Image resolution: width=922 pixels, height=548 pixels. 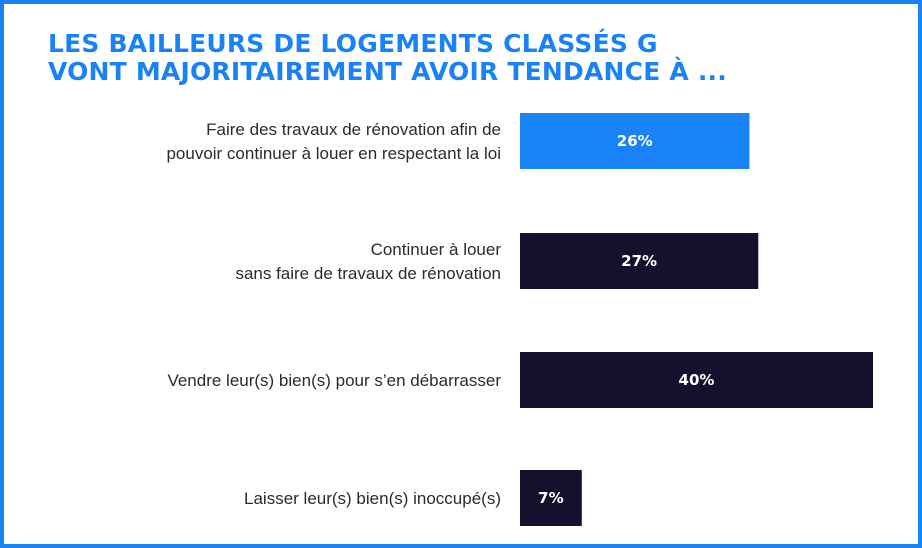 I want to click on chart-title-line-1: LES BAILLEURS DE LOGEMENTS CLASSÉS G, so click(x=353, y=43).